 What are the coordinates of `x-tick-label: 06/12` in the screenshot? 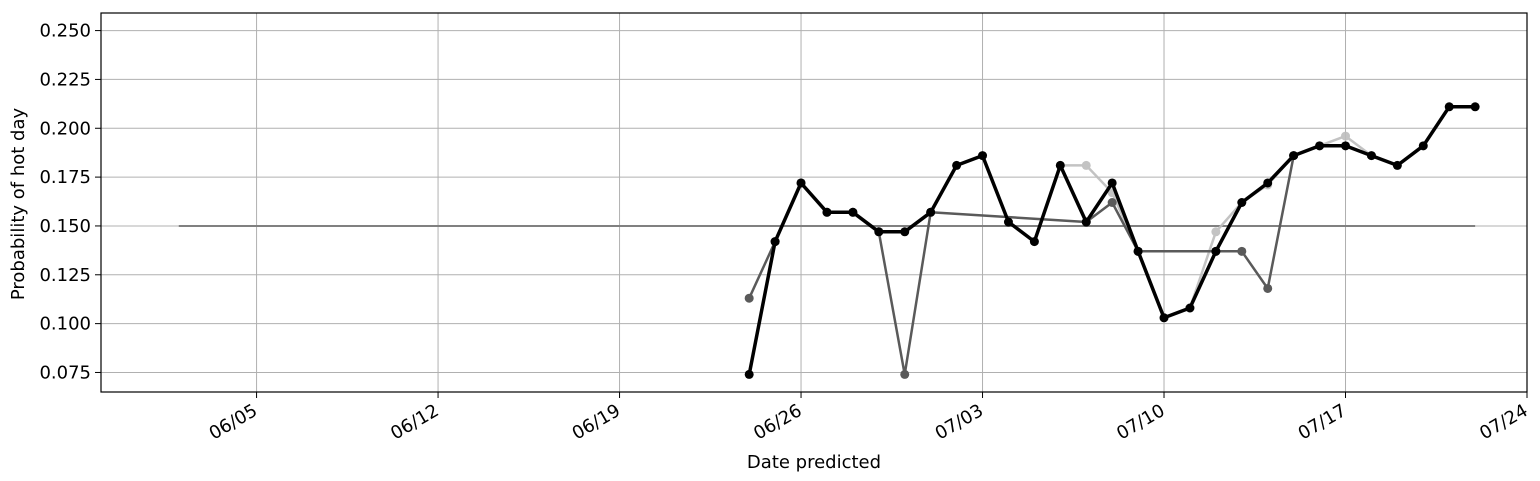 It's located at (414, 422).